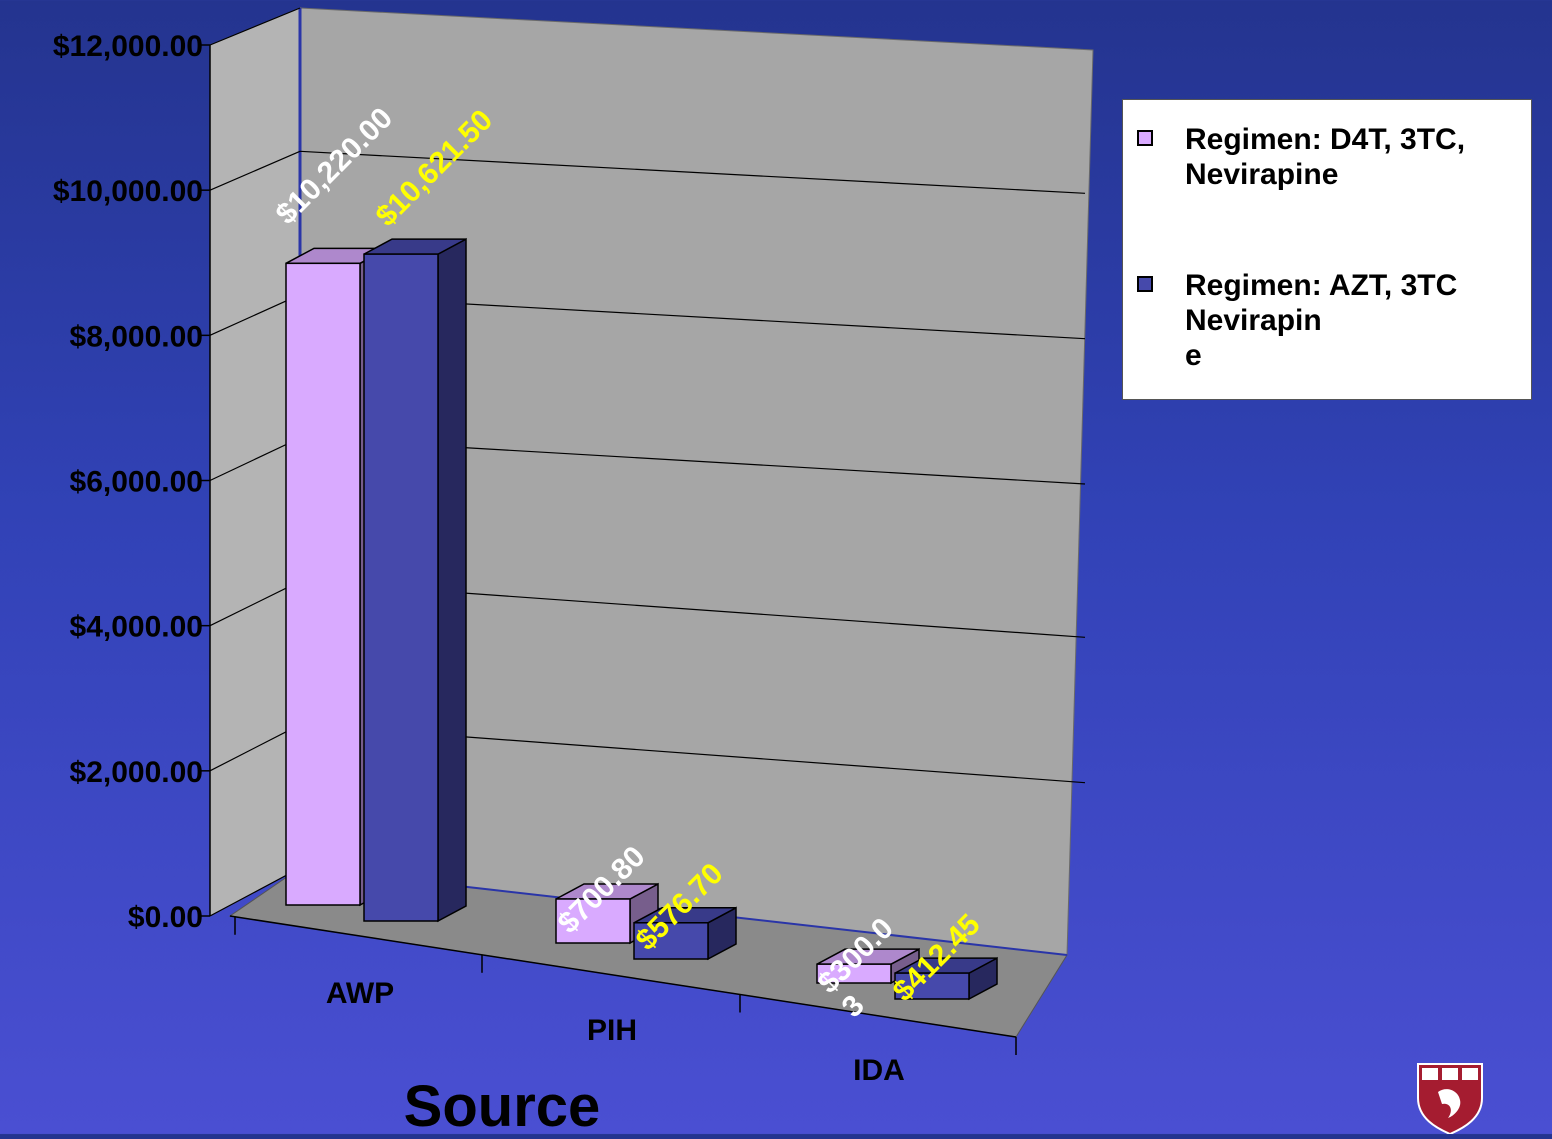 The image size is (1552, 1139). I want to click on legend-label: Regimen: AZT, 3TC Nevirapin e, so click(1321, 320).